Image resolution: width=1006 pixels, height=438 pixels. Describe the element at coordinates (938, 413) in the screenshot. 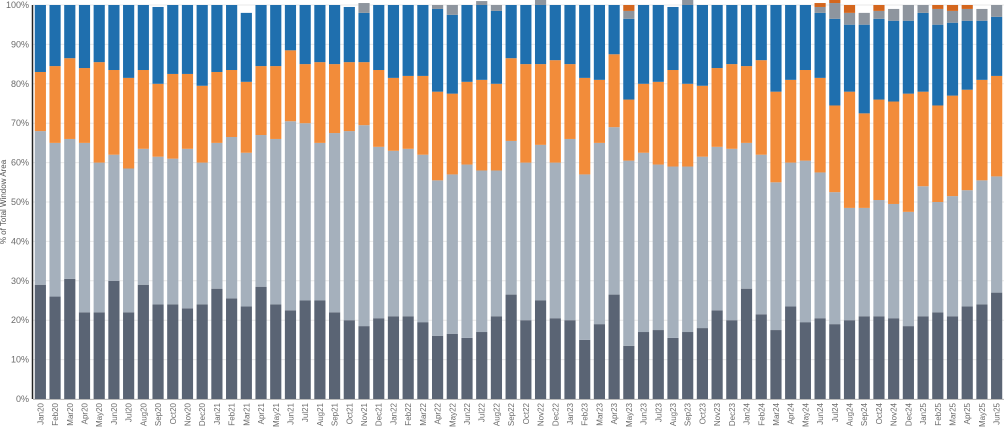

I see `x-tick-label: Feb25` at that location.